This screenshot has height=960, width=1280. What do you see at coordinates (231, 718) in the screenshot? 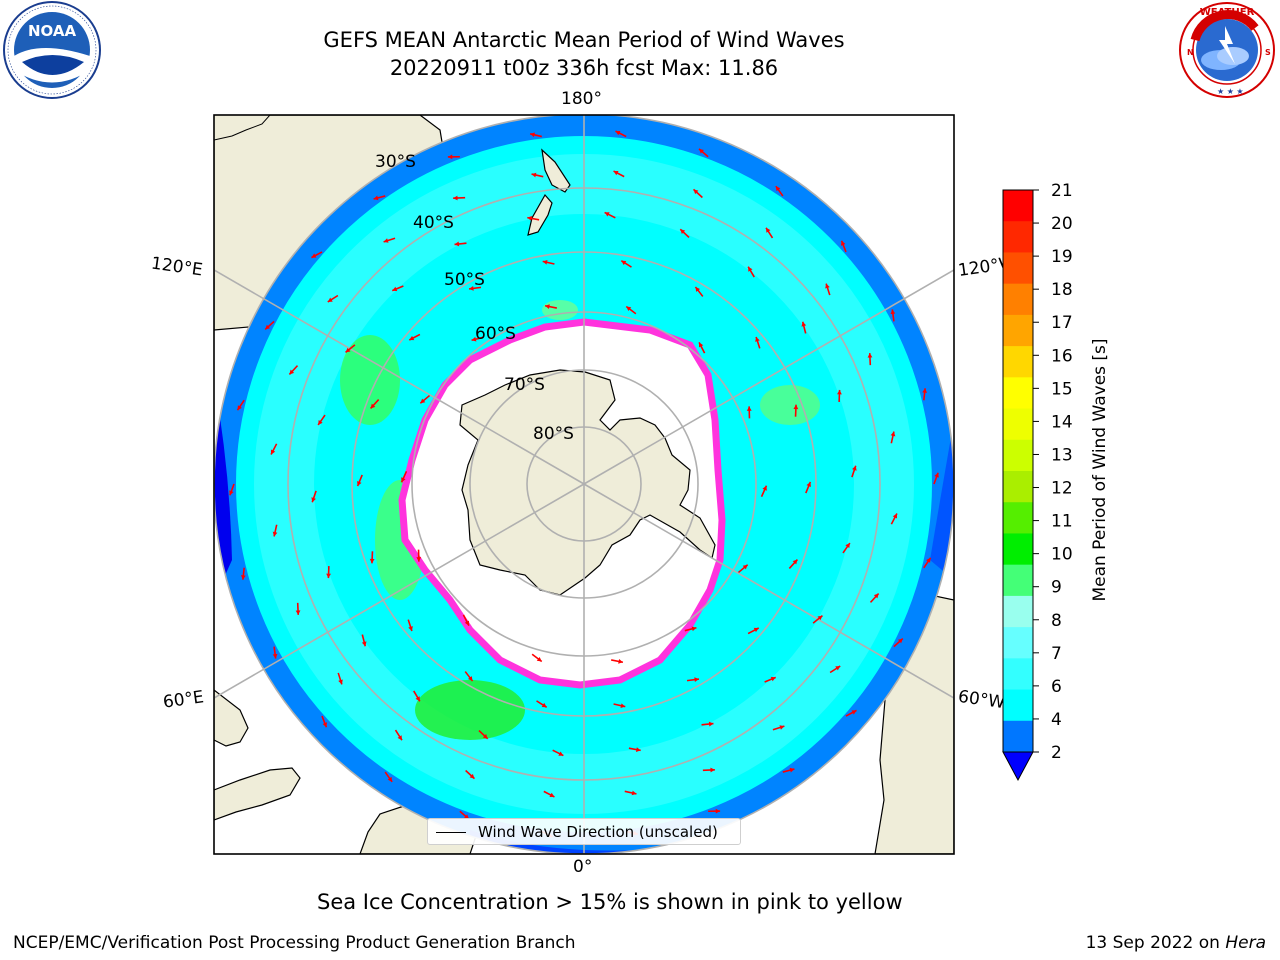
I see `southern-africa-land` at bounding box center [231, 718].